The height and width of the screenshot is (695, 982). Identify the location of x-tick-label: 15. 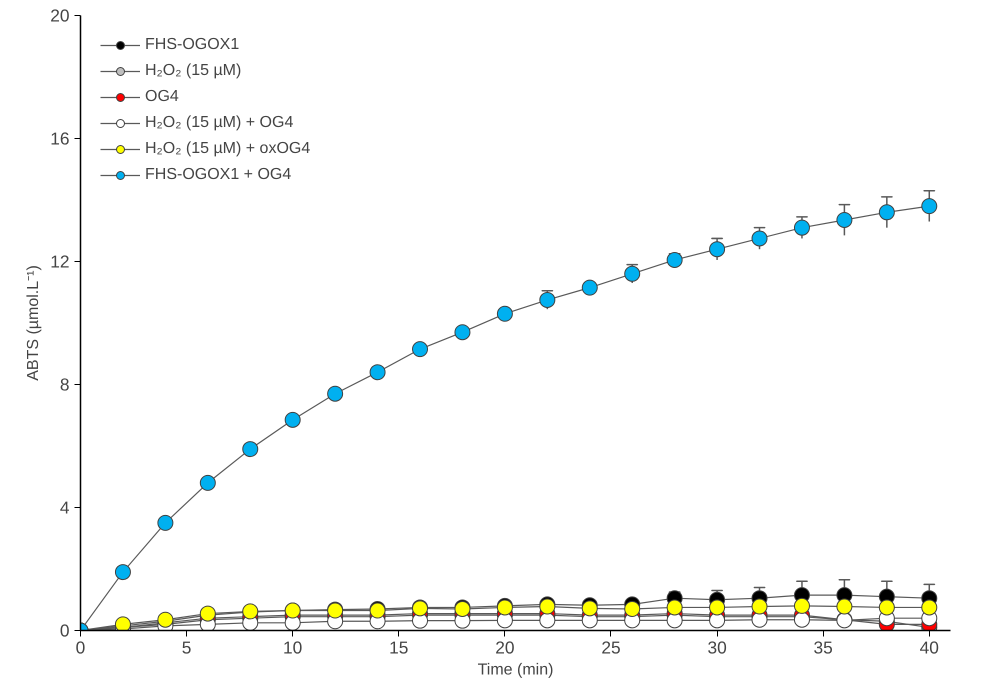
(398, 648).